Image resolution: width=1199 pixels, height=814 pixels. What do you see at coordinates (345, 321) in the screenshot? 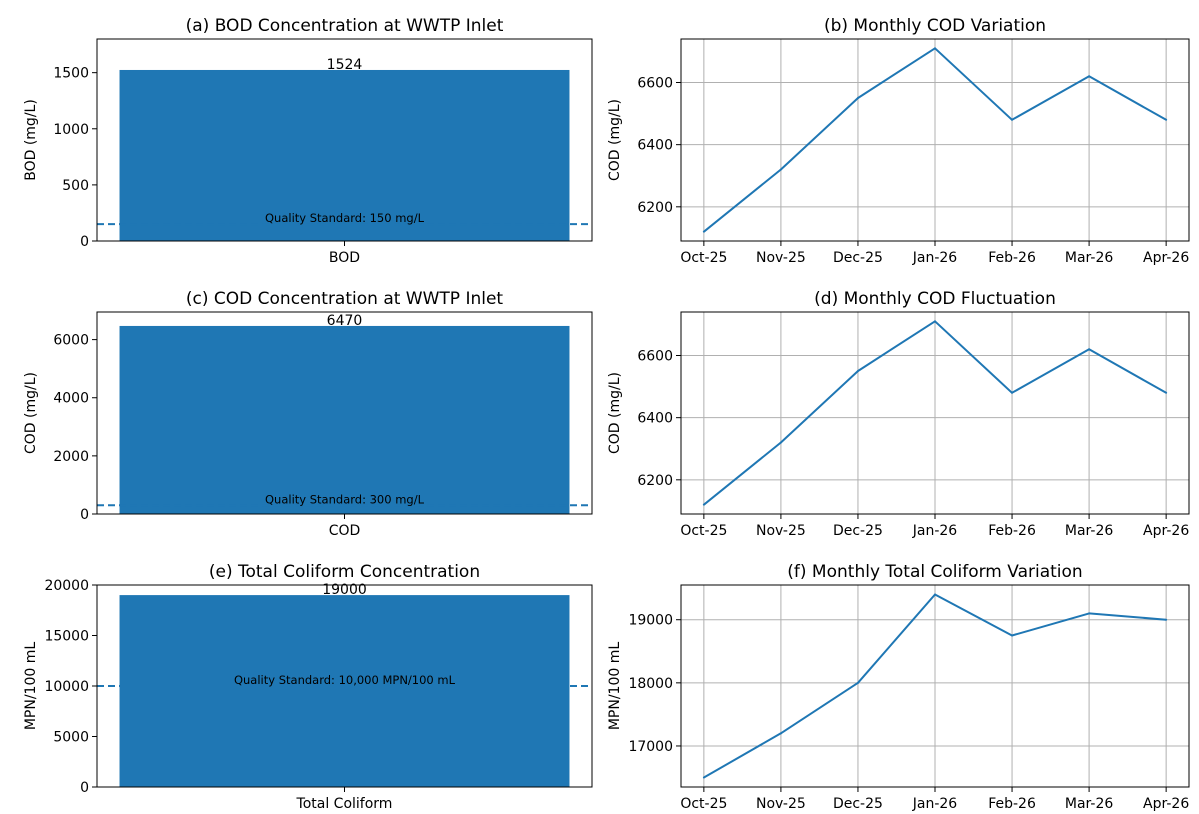
I see `bar-data-label: 6470` at bounding box center [345, 321].